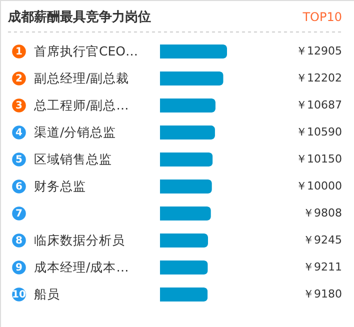  What do you see at coordinates (19, 79) in the screenshot?
I see `text: 2` at bounding box center [19, 79].